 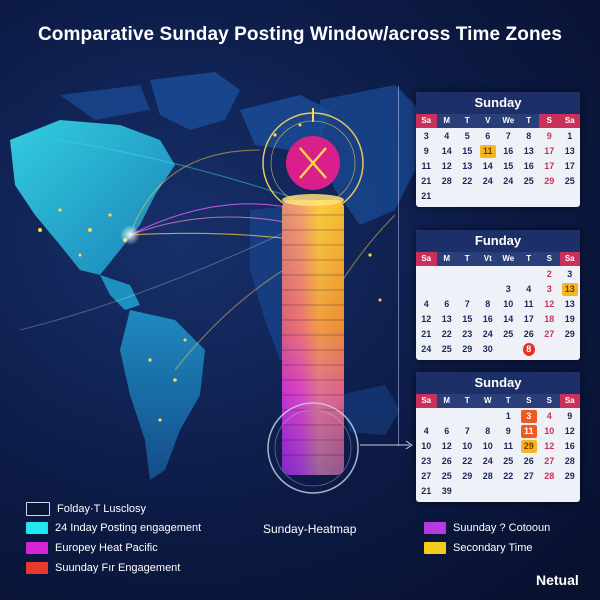 I want to click on legend-item-2: 24 Inday Posting engagement, so click(x=113, y=528).